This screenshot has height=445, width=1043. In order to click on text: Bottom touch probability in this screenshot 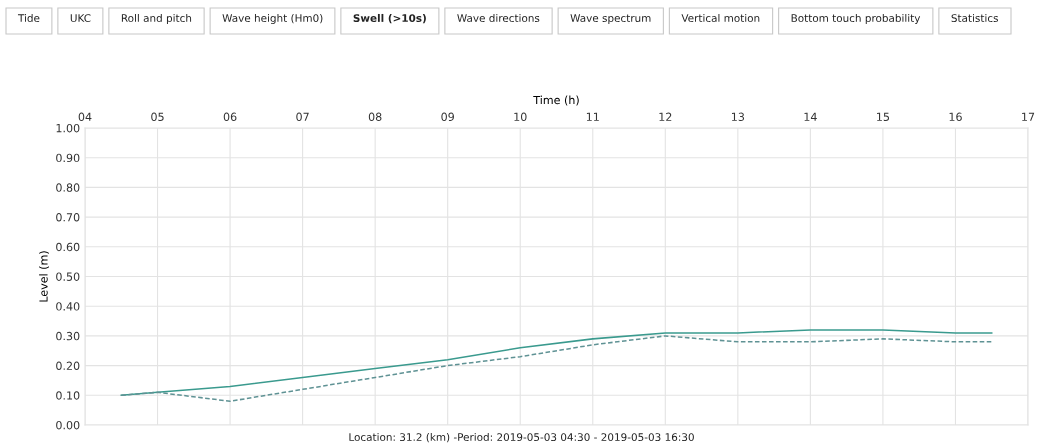, I will do `click(856, 19)`.